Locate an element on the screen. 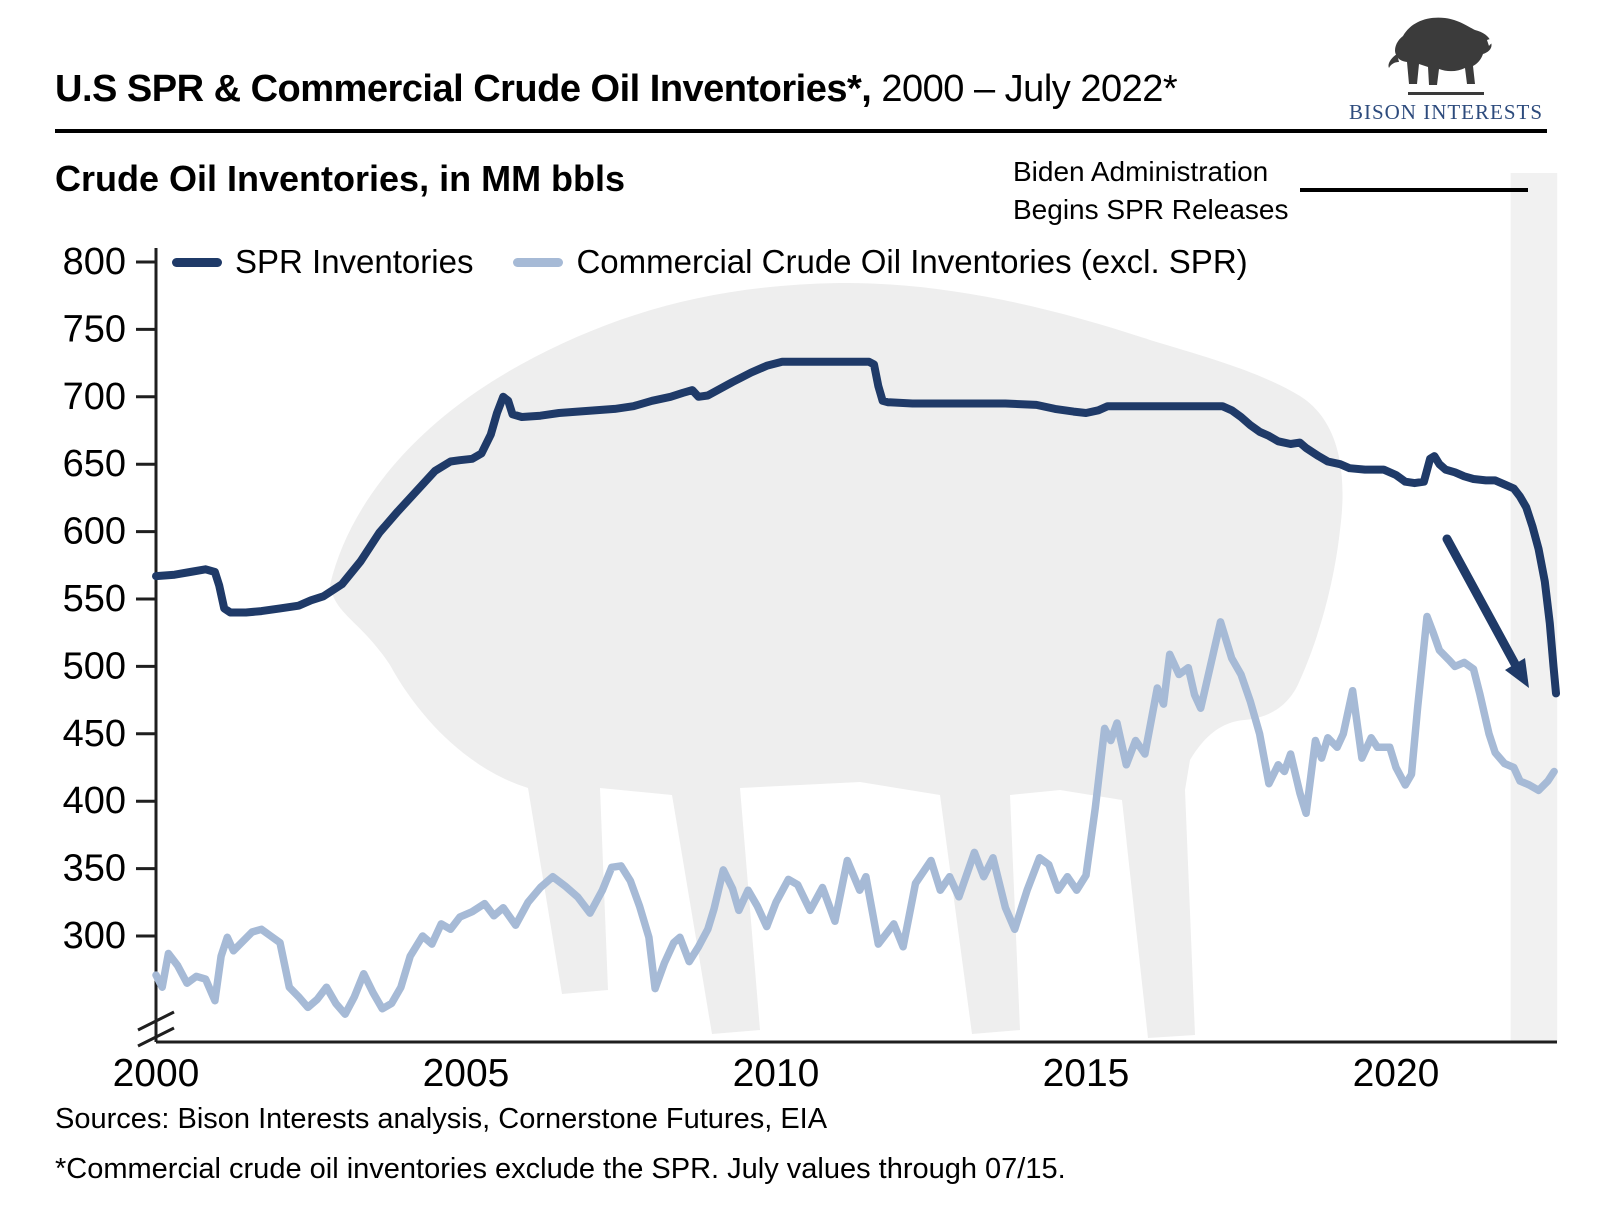 Image resolution: width=1600 pixels, height=1218 pixels. logo-rule is located at coordinates (1446, 93).